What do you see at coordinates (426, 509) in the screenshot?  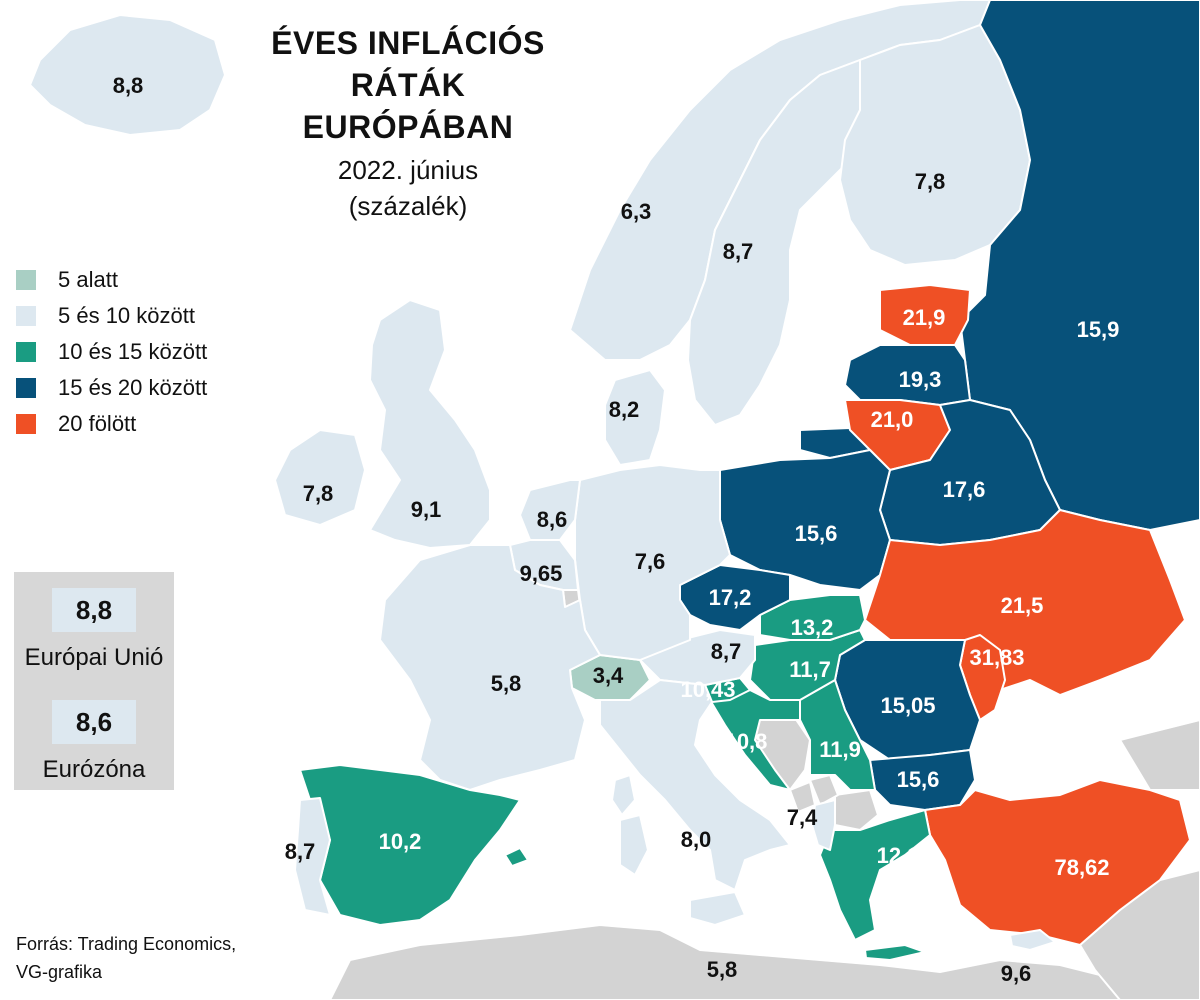 I see `label-uk: 9,1` at bounding box center [426, 509].